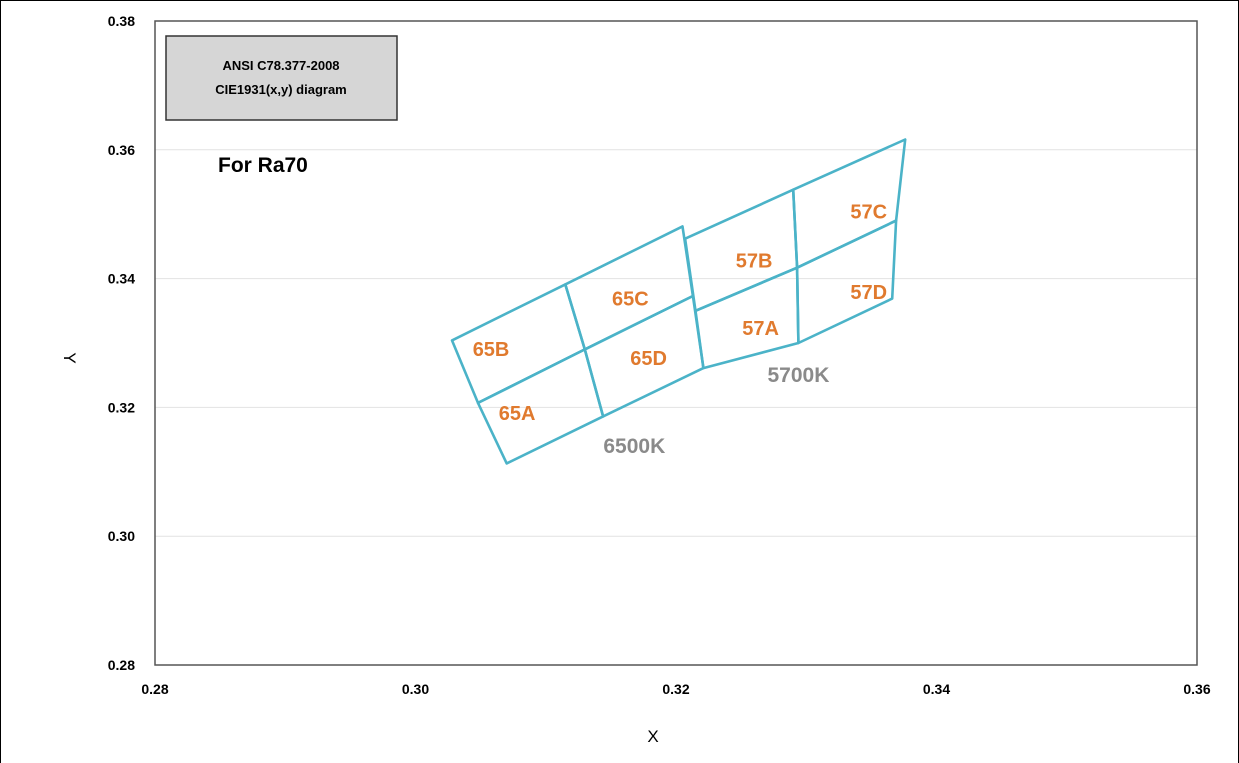  Describe the element at coordinates (648, 359) in the screenshot. I see `bin-65d-label: 65D` at that location.